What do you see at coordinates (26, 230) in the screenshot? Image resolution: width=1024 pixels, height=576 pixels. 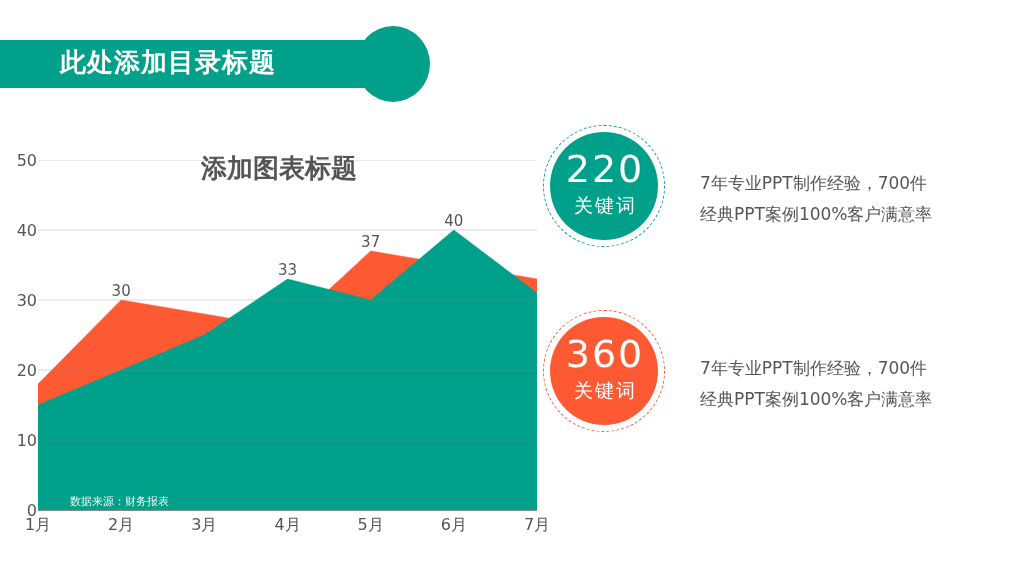 I see `y-tick-label: 40` at bounding box center [26, 230].